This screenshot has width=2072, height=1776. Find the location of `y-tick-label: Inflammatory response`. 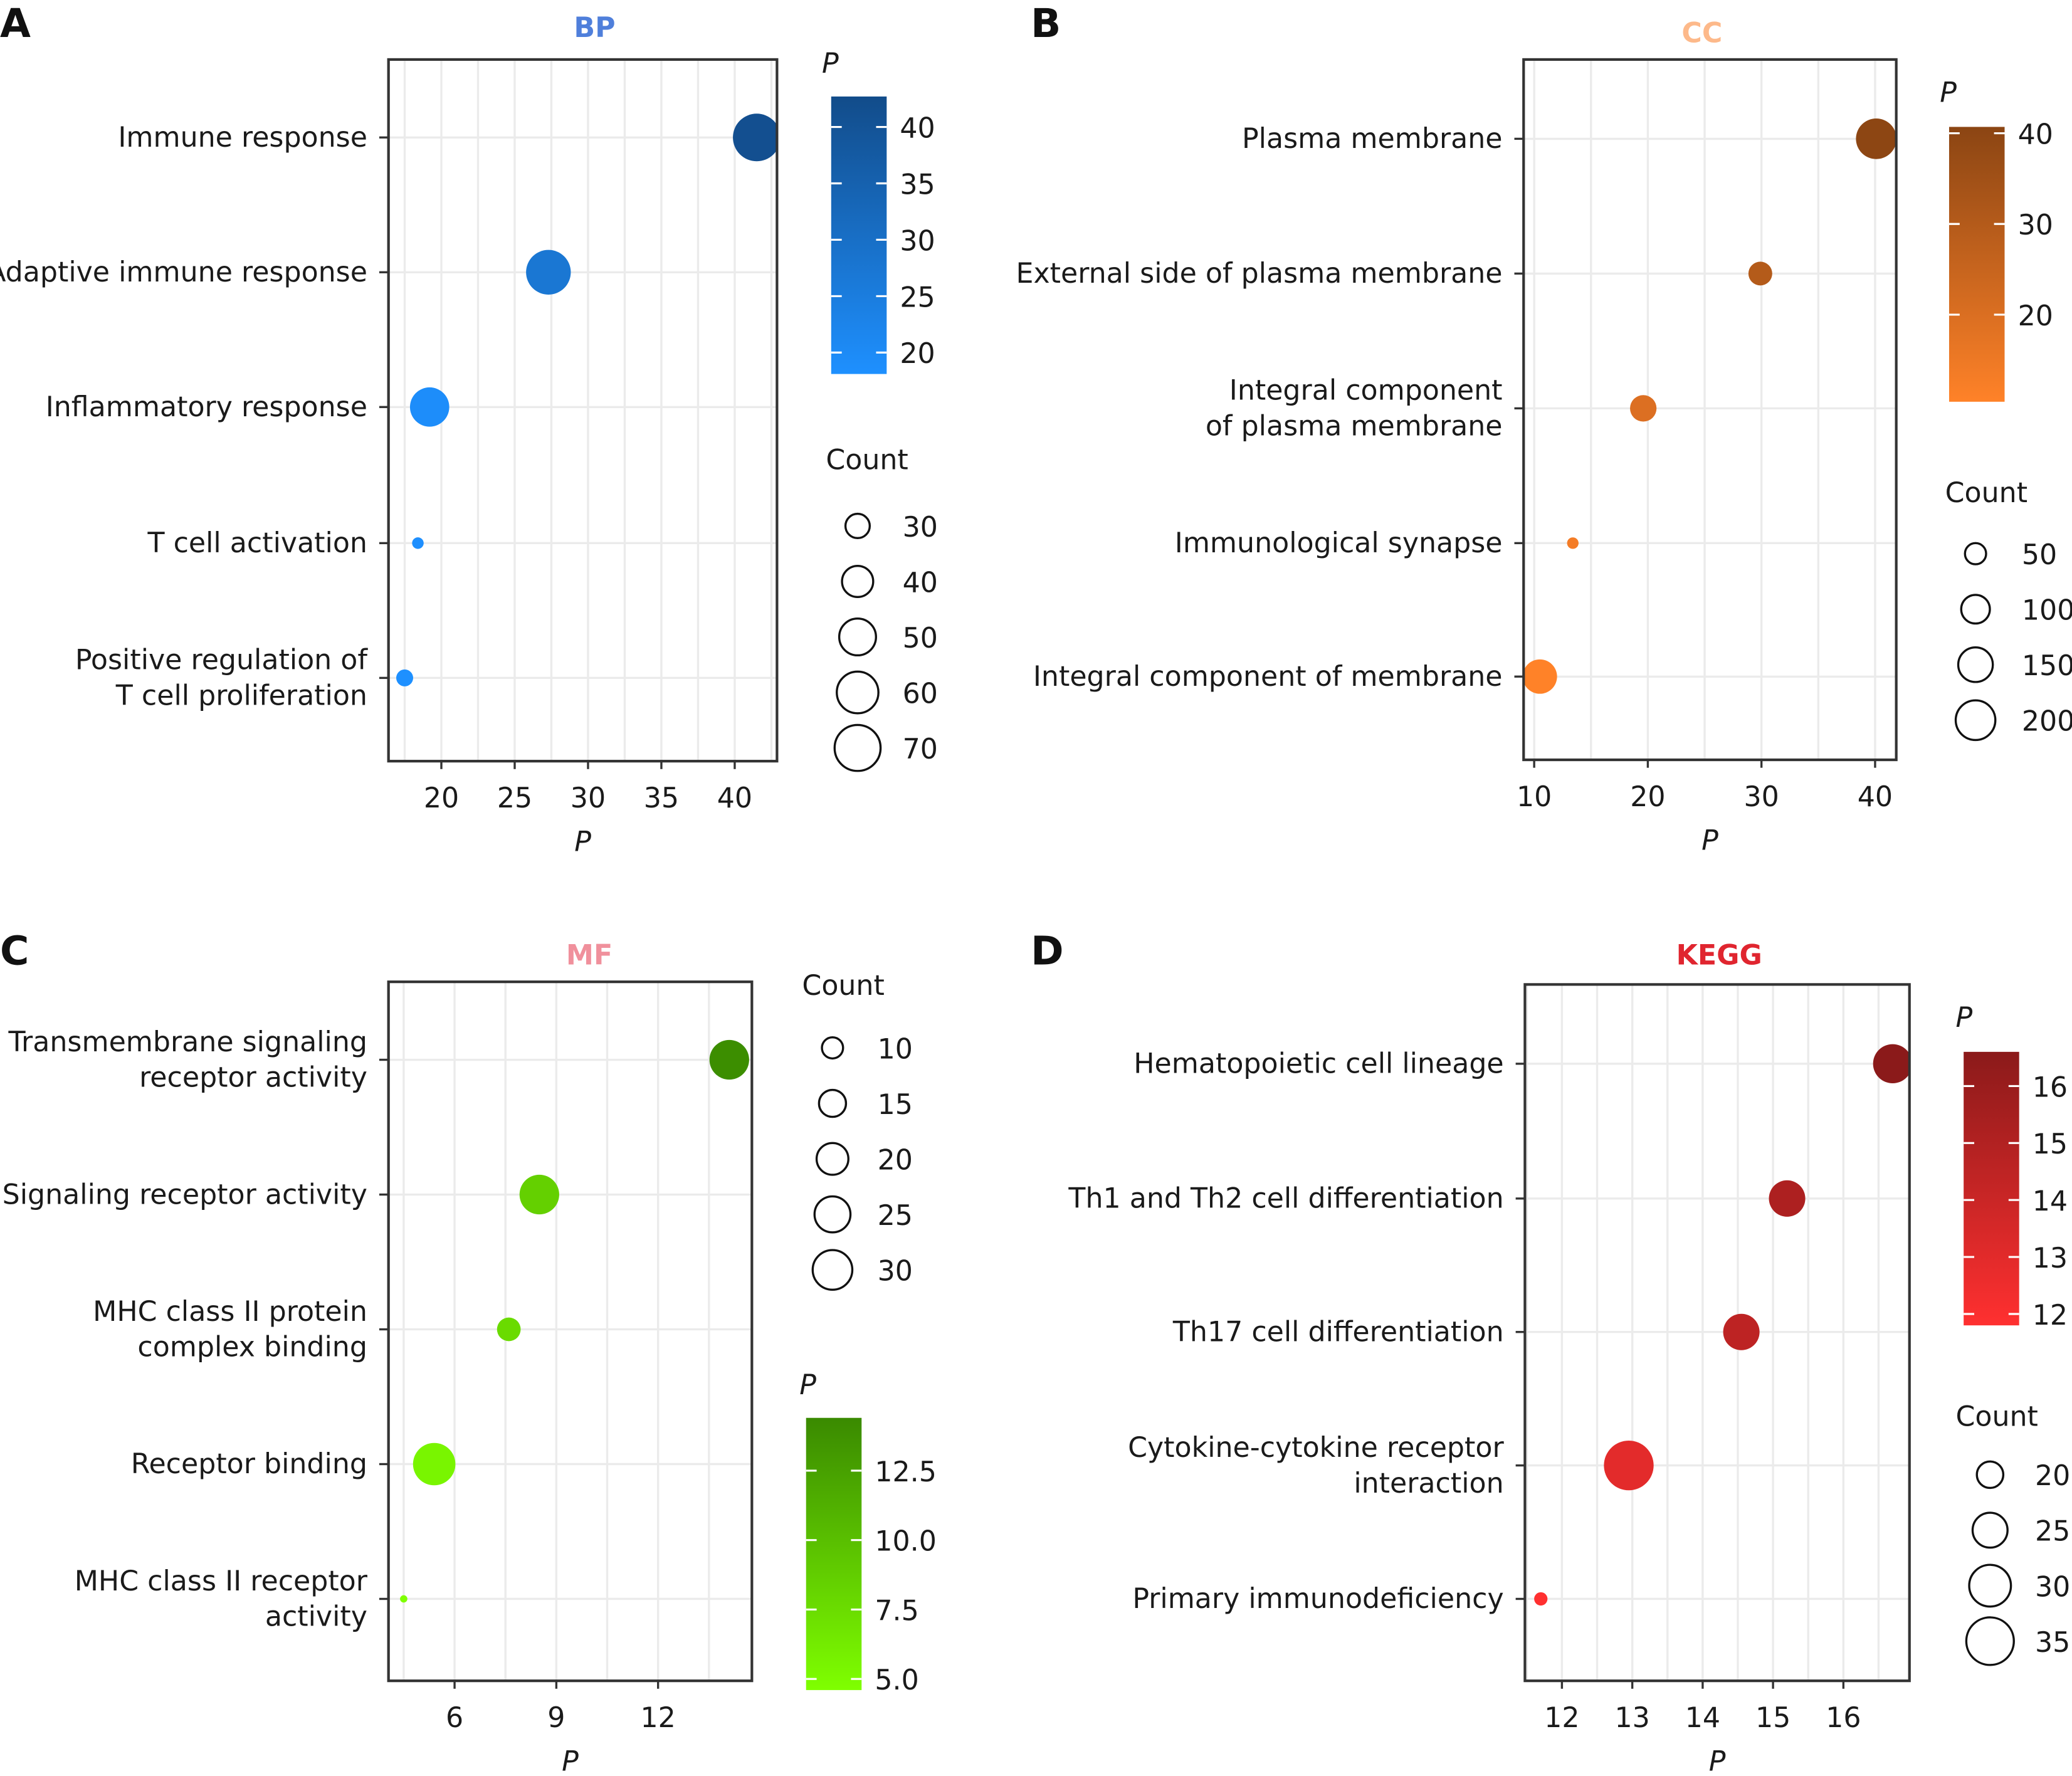

y-tick-label: Inflammatory response is located at coordinates (206, 407).